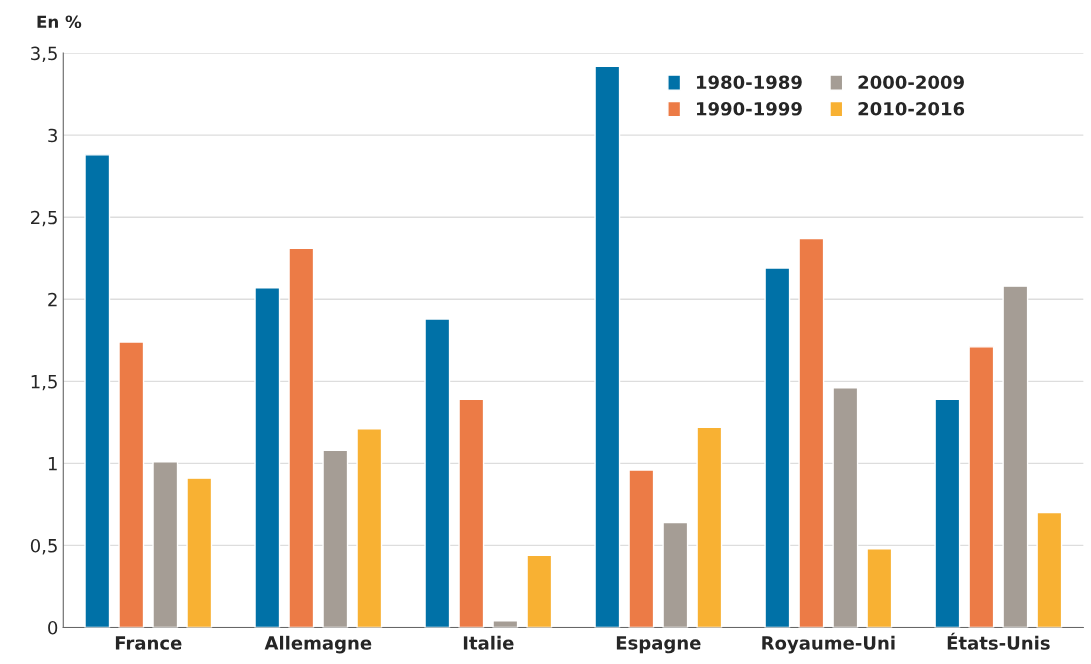  I want to click on x-tick-label: Royaume-Uni, so click(828, 644).